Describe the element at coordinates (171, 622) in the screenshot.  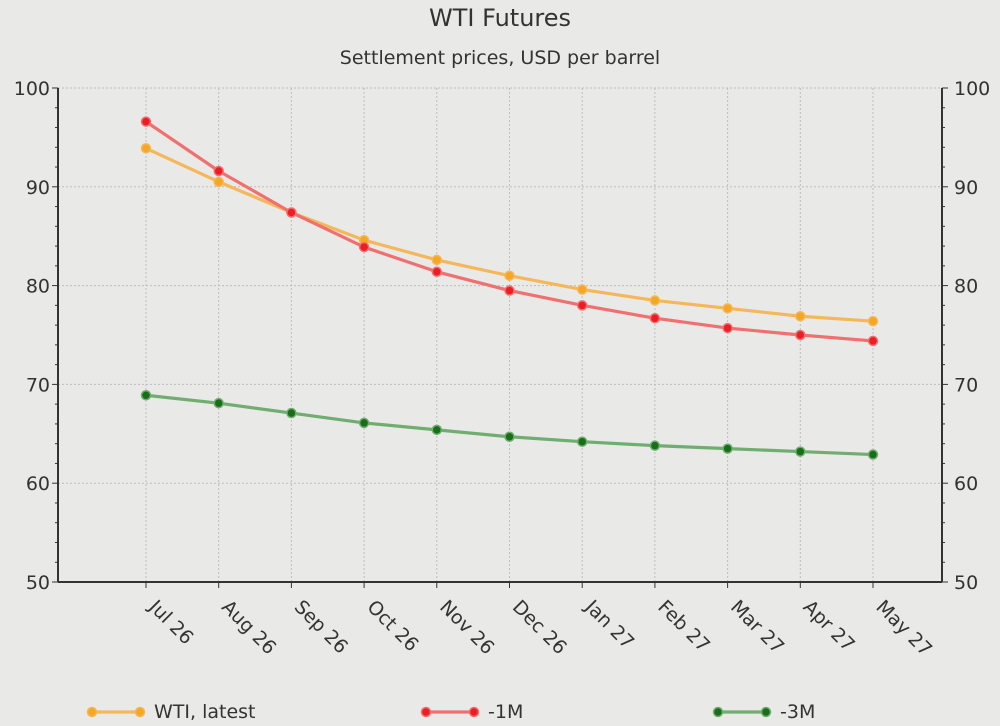
I see `x-tick-label: Jul 26` at that location.